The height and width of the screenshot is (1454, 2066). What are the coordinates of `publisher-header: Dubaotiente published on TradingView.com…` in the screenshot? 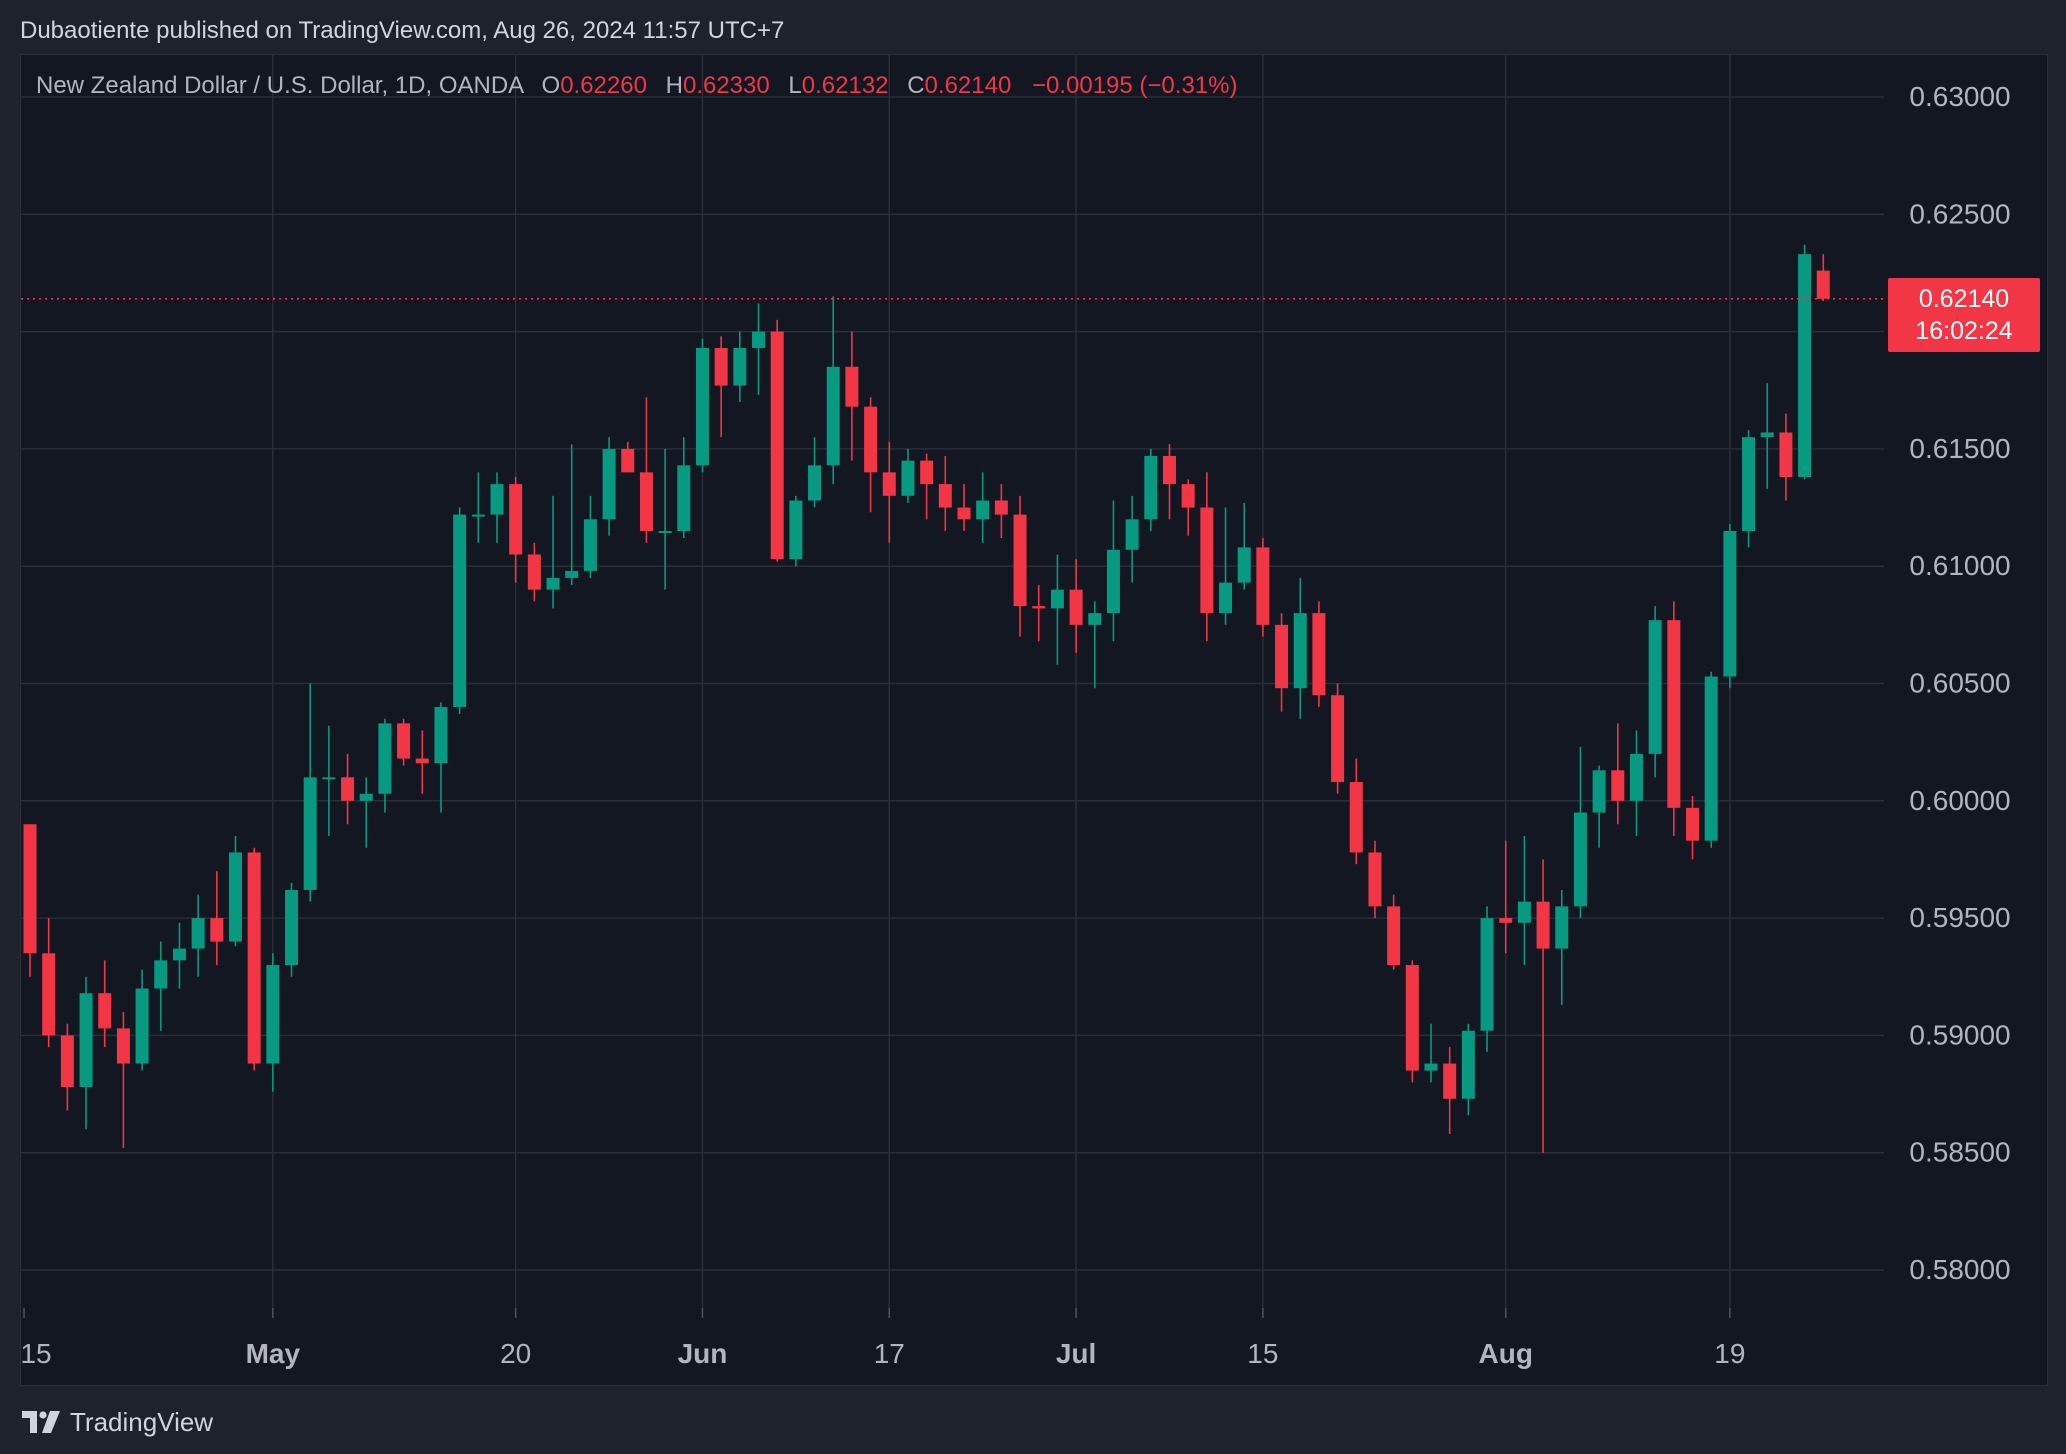 It's located at (402, 30).